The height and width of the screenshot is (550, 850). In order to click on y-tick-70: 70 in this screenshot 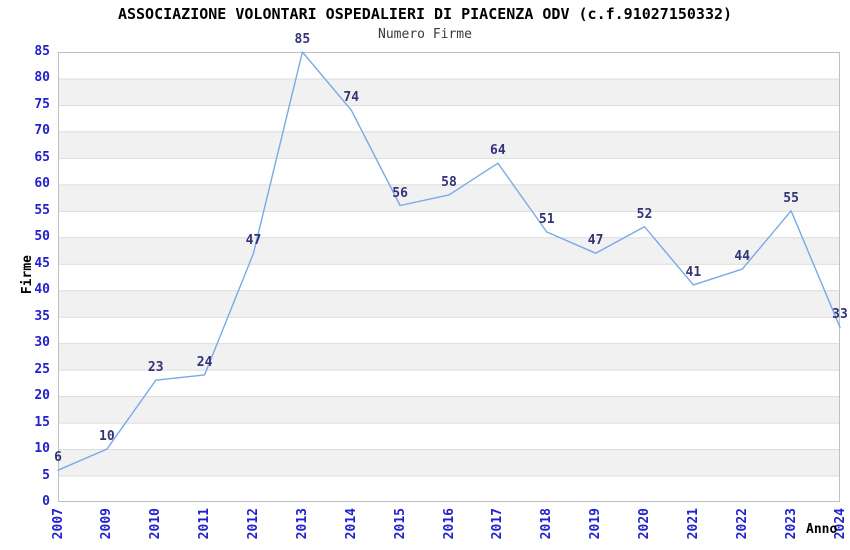, I will do `click(42, 131)`.